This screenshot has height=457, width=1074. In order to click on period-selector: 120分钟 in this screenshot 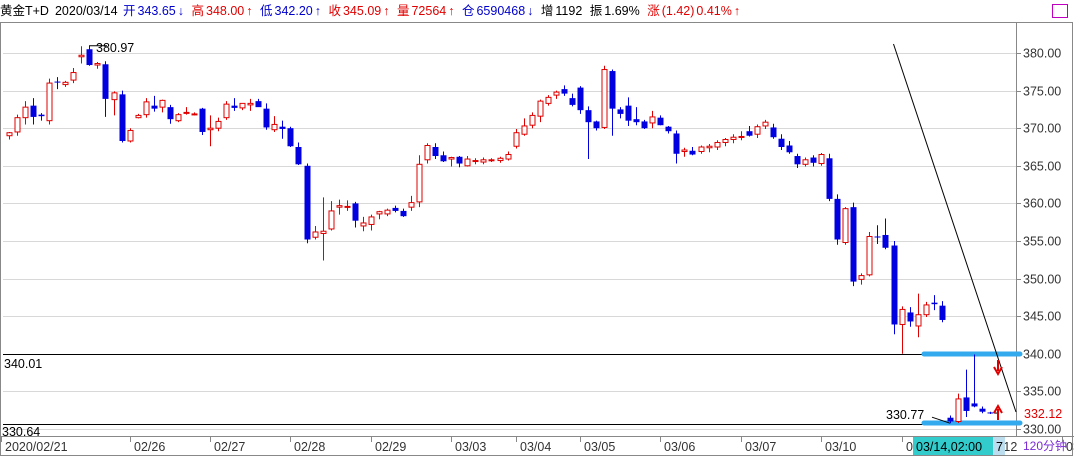, I will do `click(1045, 446)`.